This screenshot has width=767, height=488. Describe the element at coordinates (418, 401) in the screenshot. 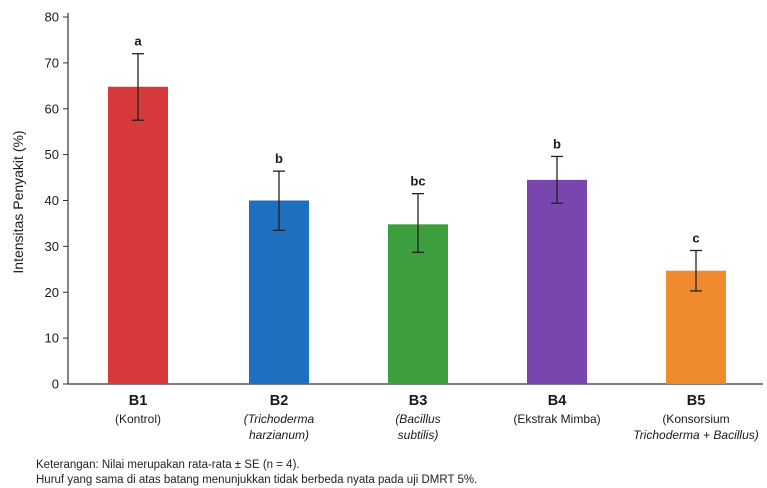

I see `x-category-code: B3` at that location.